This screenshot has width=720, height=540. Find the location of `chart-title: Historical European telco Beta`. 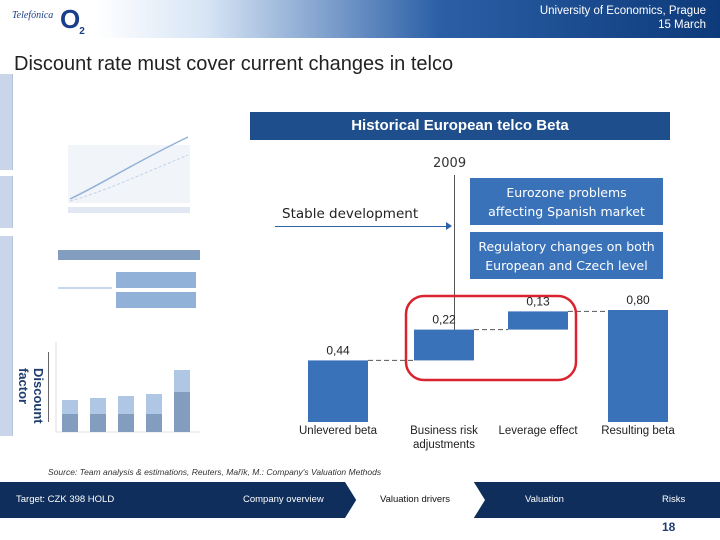

chart-title: Historical European telco Beta is located at coordinates (460, 126).